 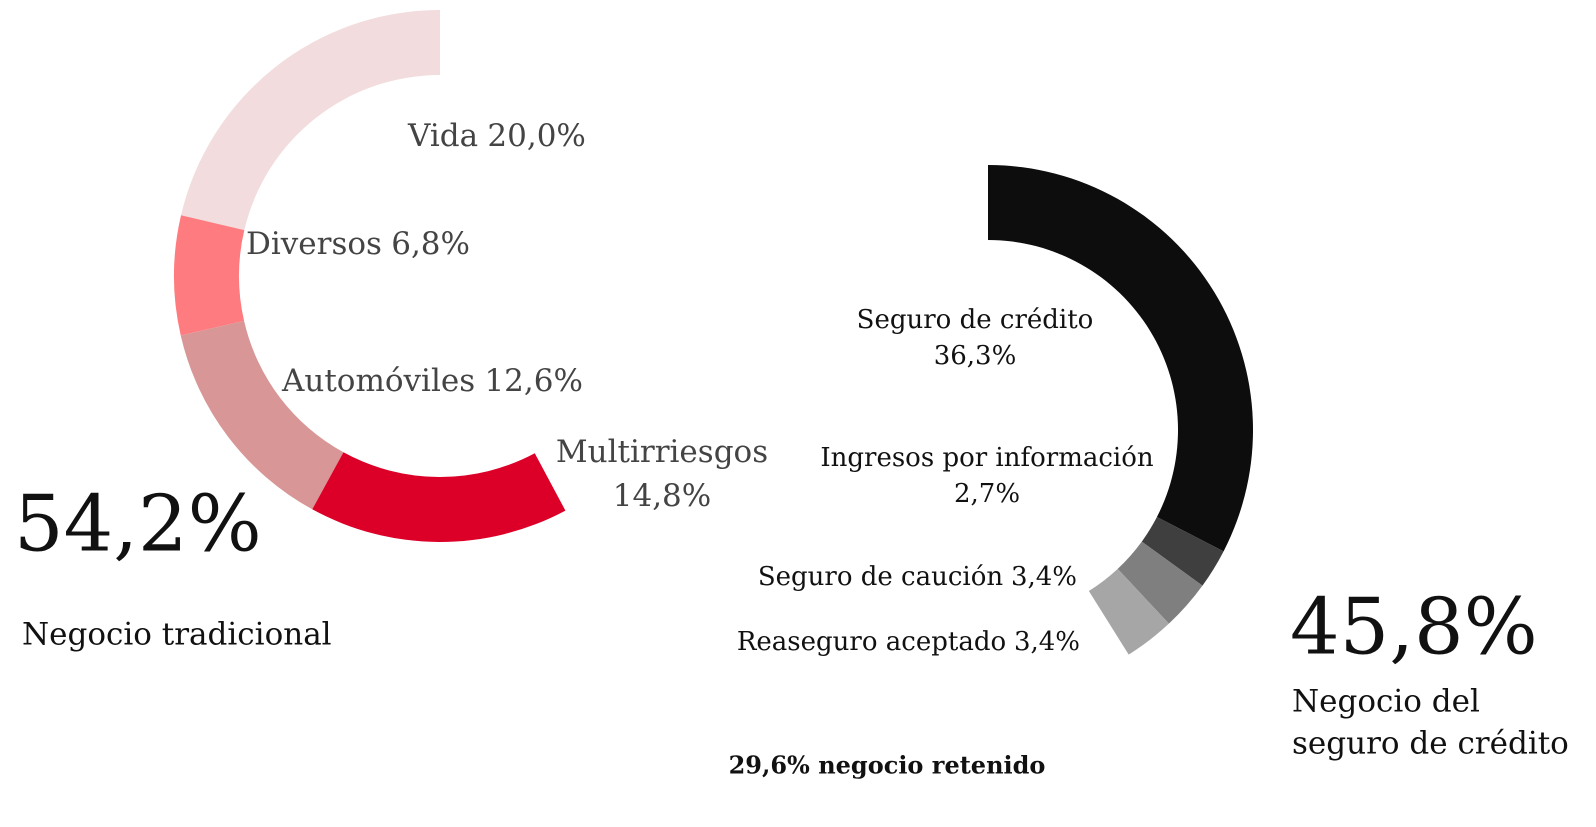 I want to click on value-label: 2,7%, so click(x=987, y=494).